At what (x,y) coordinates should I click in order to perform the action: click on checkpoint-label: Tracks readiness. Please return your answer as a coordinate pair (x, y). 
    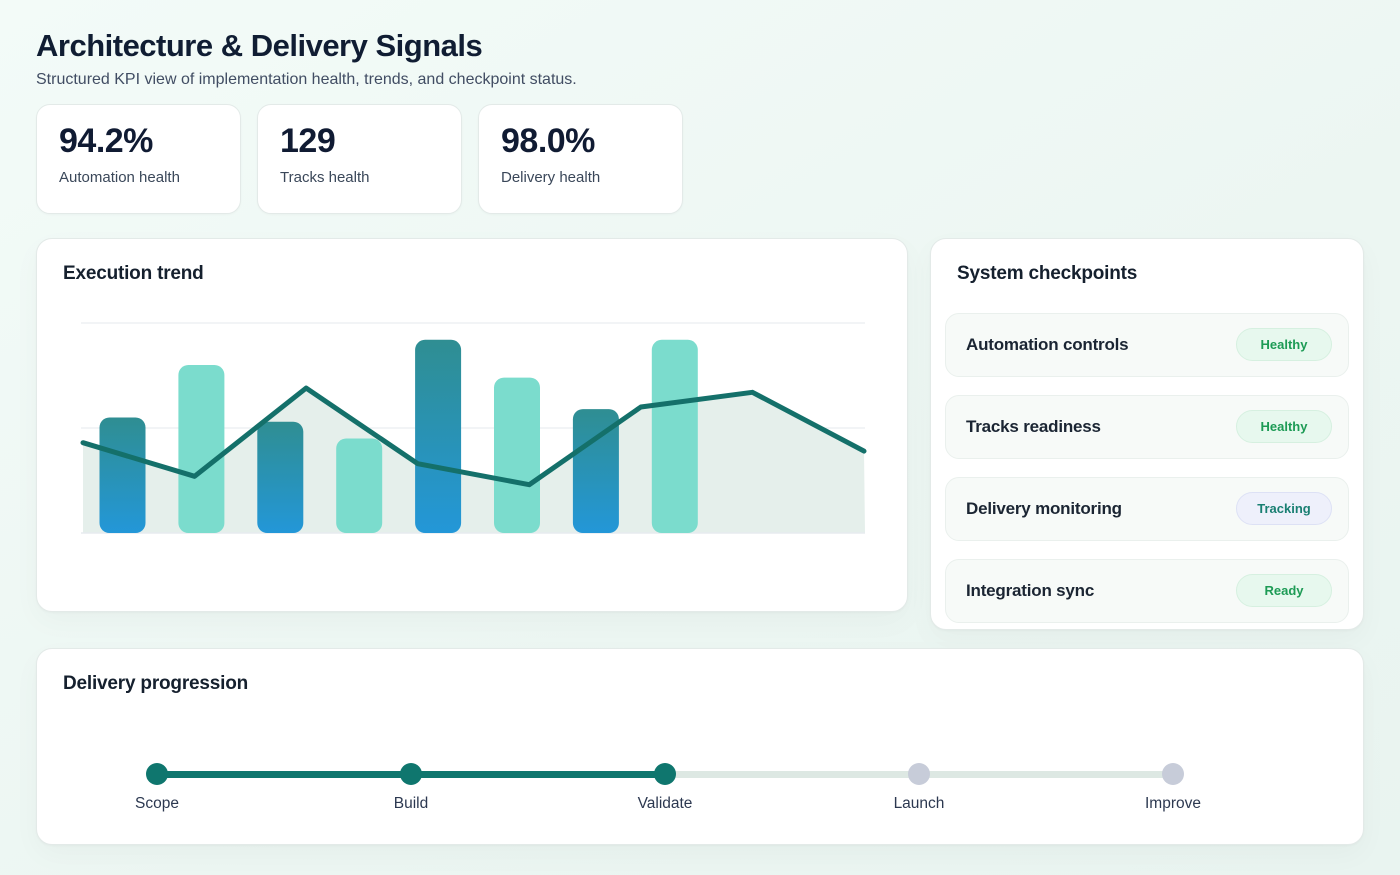
    Looking at the image, I should click on (1033, 426).